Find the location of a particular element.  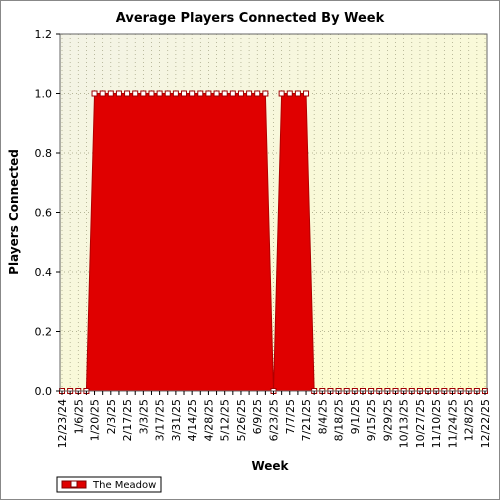

x-tick-label: 12/8/25 is located at coordinates (469, 420).